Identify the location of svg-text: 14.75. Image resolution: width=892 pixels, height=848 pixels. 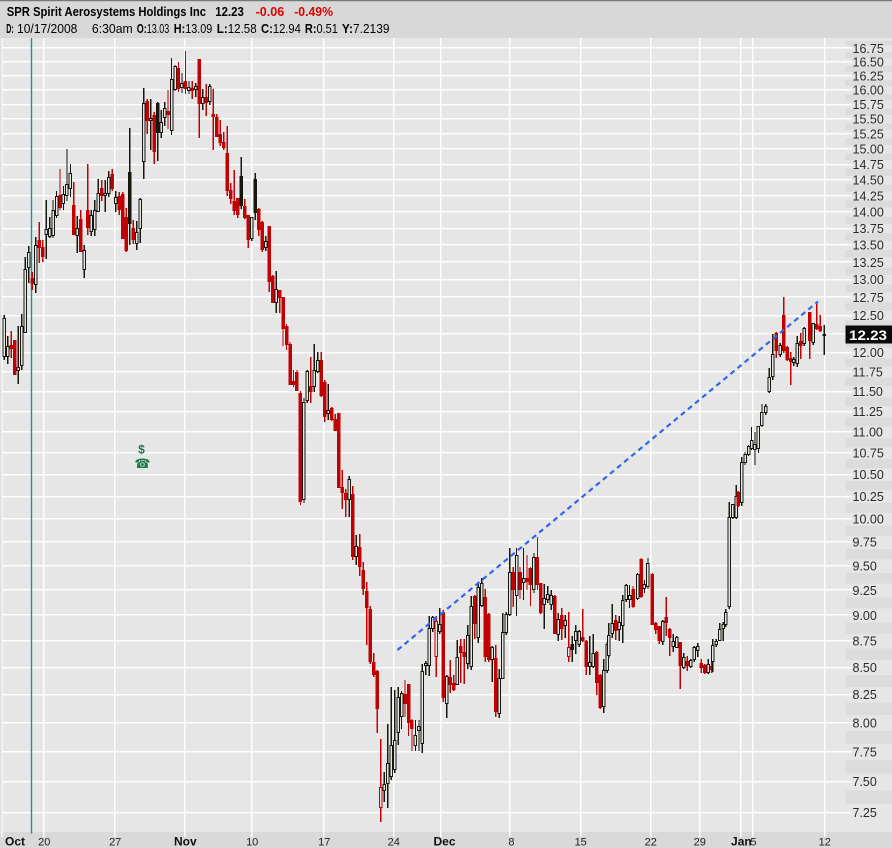
(868, 165).